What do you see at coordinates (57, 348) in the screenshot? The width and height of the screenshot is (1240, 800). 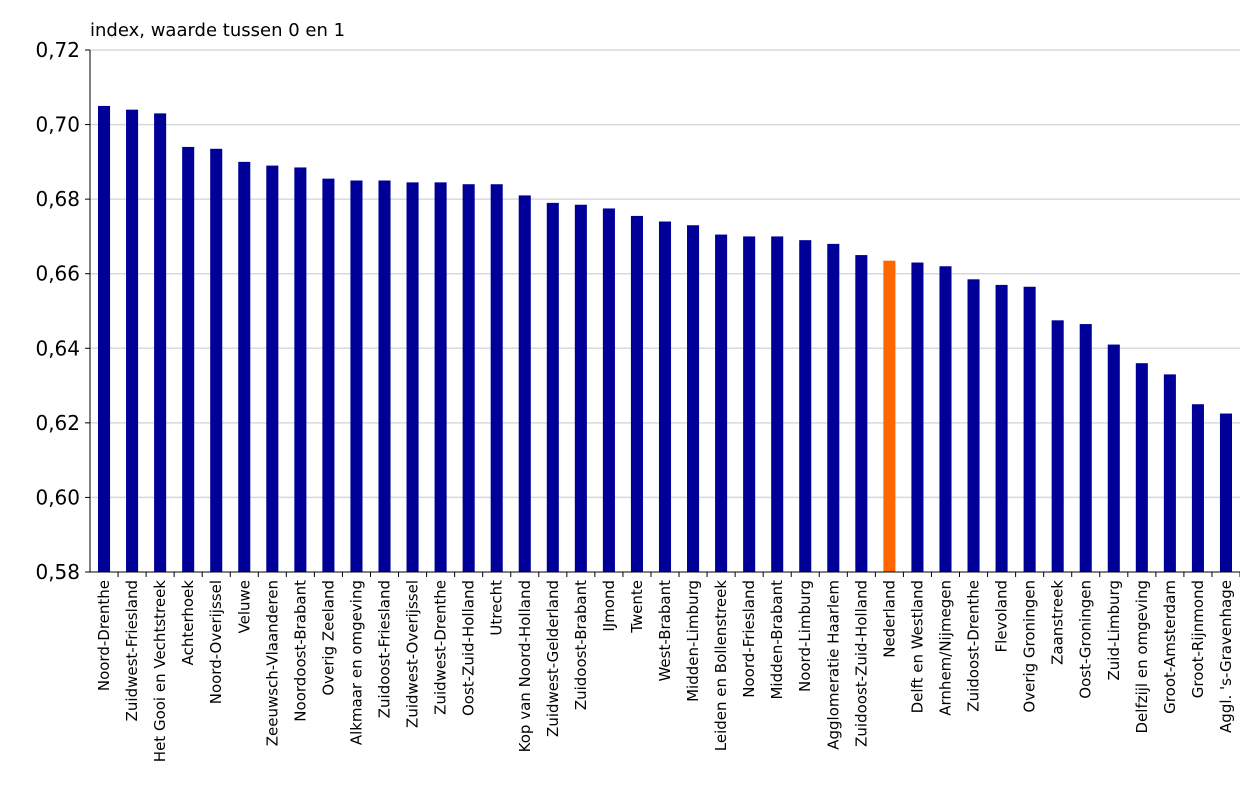 I see `y-tick-label: 0,64` at bounding box center [57, 348].